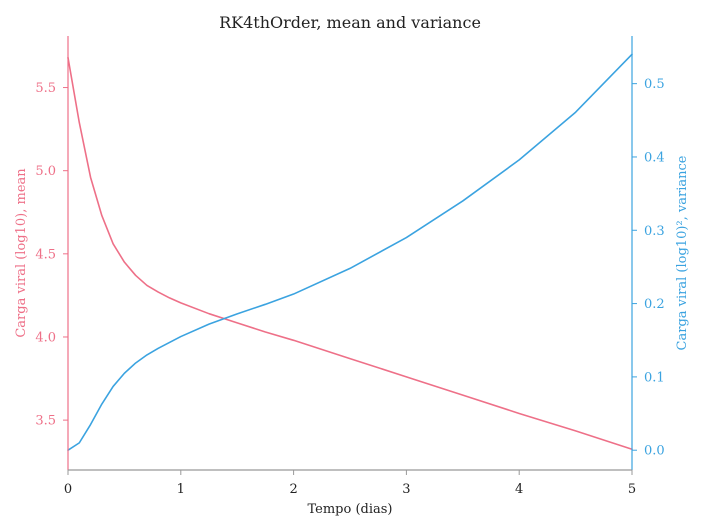 This screenshot has height=531, width=708. I want to click on y-left-tick-label: 4.5, so click(45, 254).